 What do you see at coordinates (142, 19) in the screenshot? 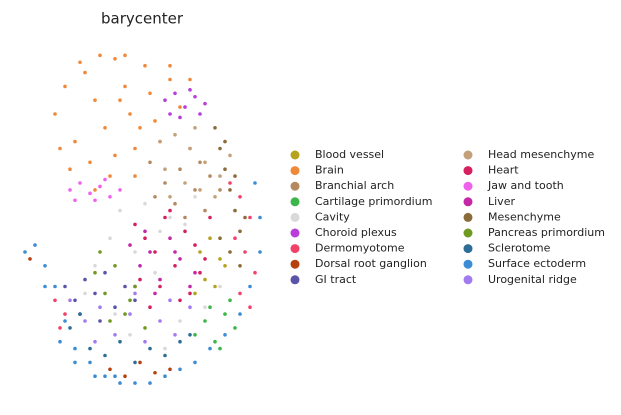
I see `chart-title: barycenter` at bounding box center [142, 19].